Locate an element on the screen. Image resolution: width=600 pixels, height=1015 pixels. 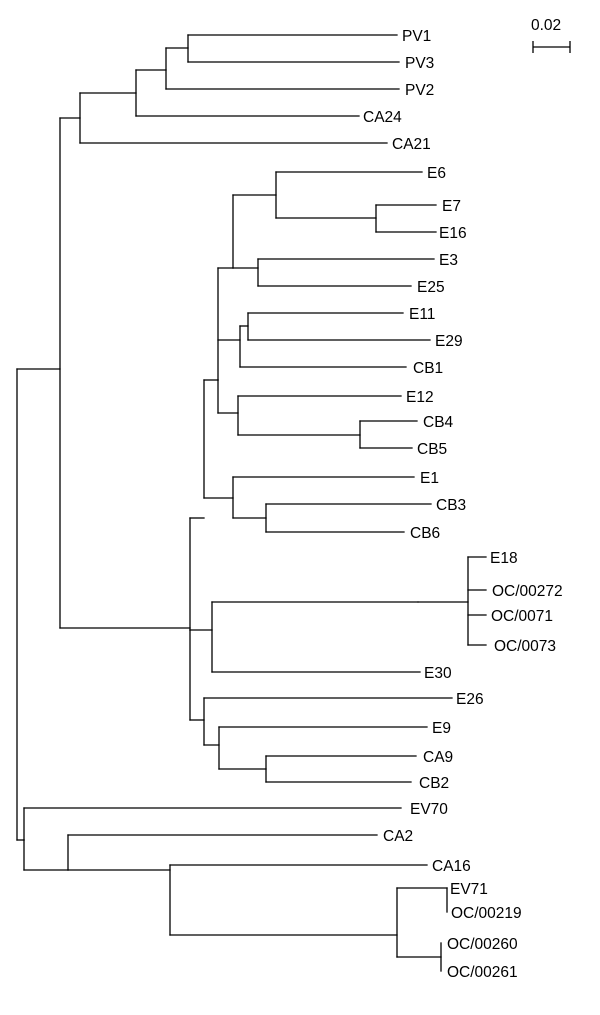
leaf-label: EV71 is located at coordinates (469, 889).